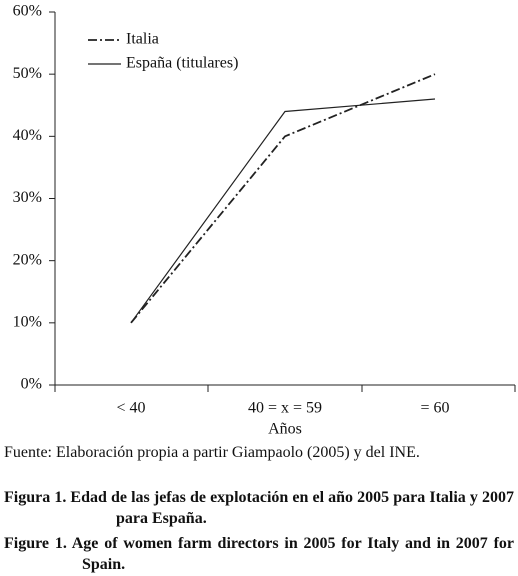 The image size is (518, 576). What do you see at coordinates (182, 63) in the screenshot?
I see `legend-label: España (titulares)` at bounding box center [182, 63].